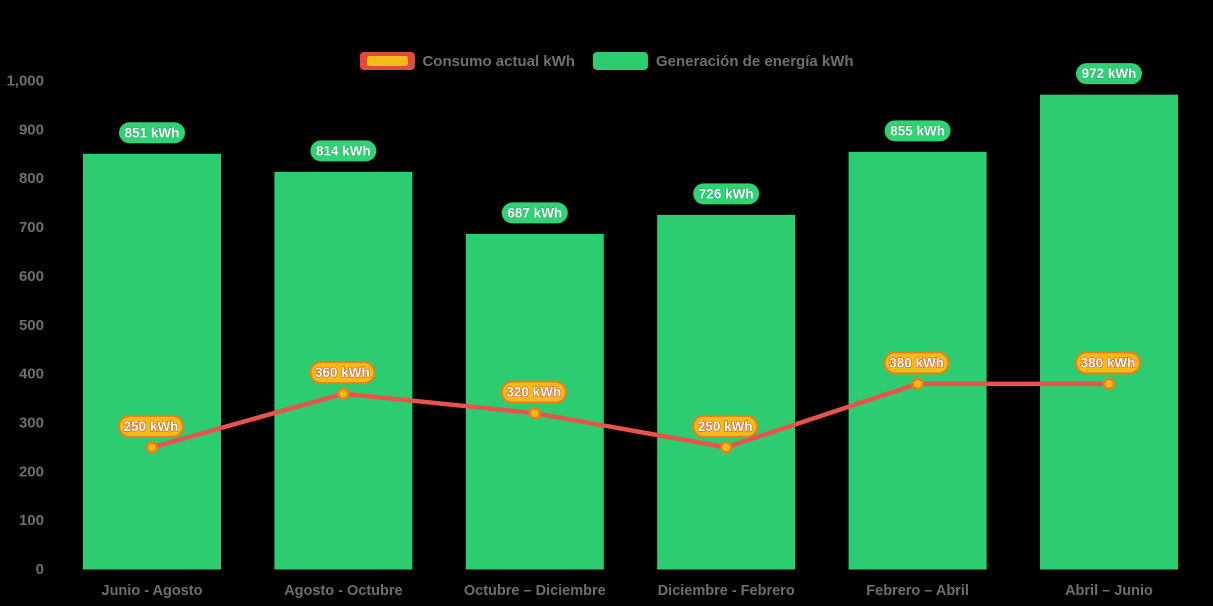 The image size is (1213, 606). What do you see at coordinates (31, 227) in the screenshot?
I see `y-axis-tick-label: 700` at bounding box center [31, 227].